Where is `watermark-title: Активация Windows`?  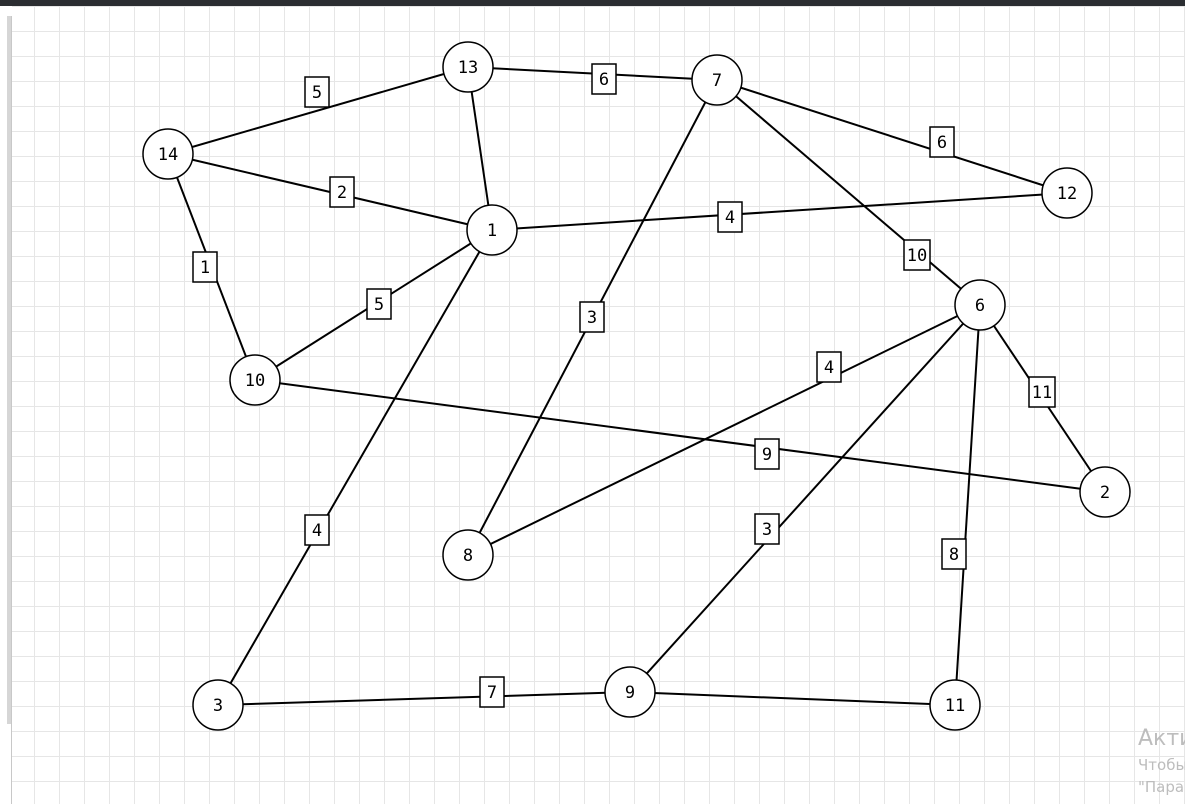 watermark-title: Активация Windows is located at coordinates (1161, 738).